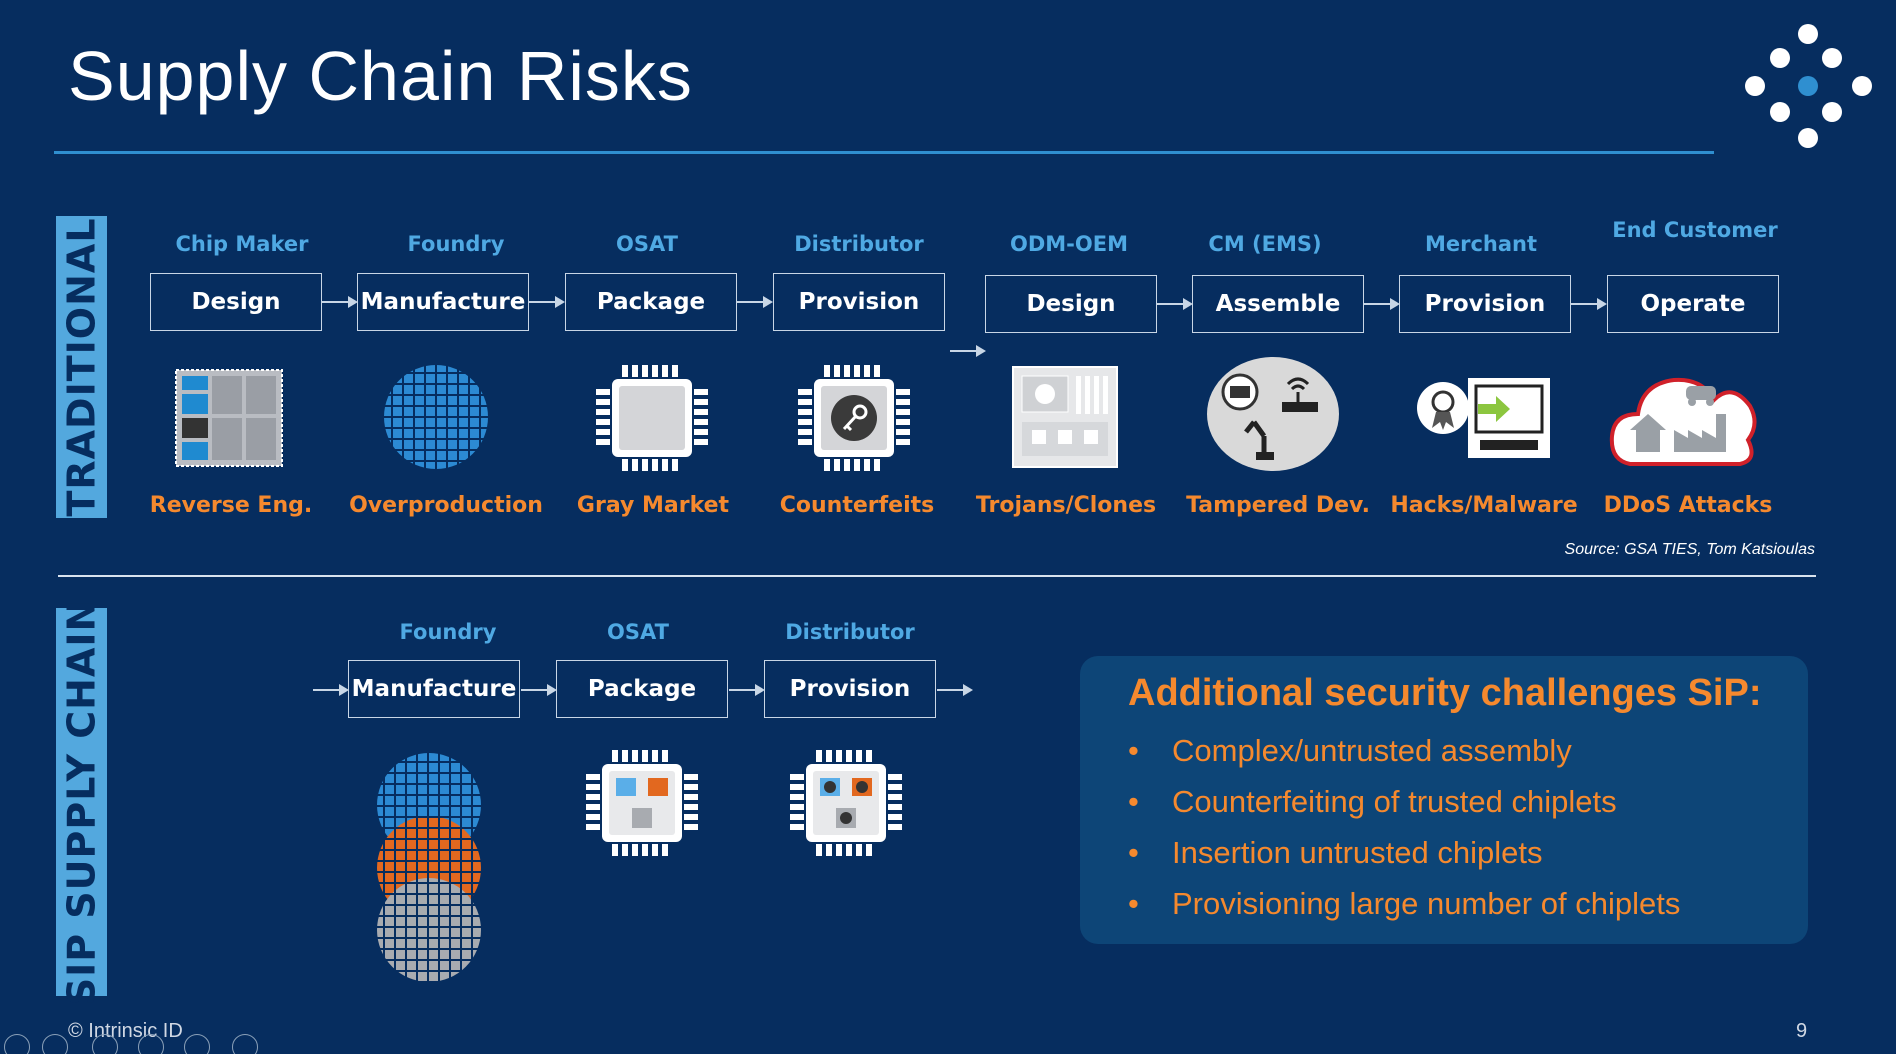  I want to click on zoom-icon, so click(197, 1044).